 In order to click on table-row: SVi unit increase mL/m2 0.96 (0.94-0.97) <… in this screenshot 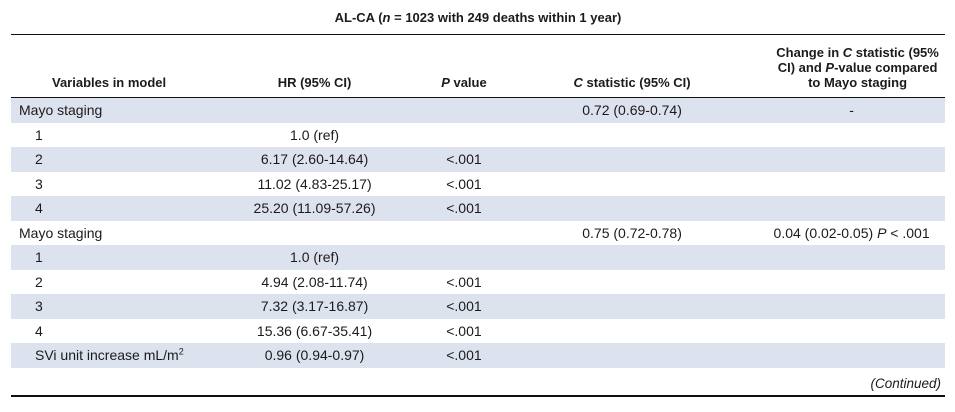, I will do `click(478, 355)`.